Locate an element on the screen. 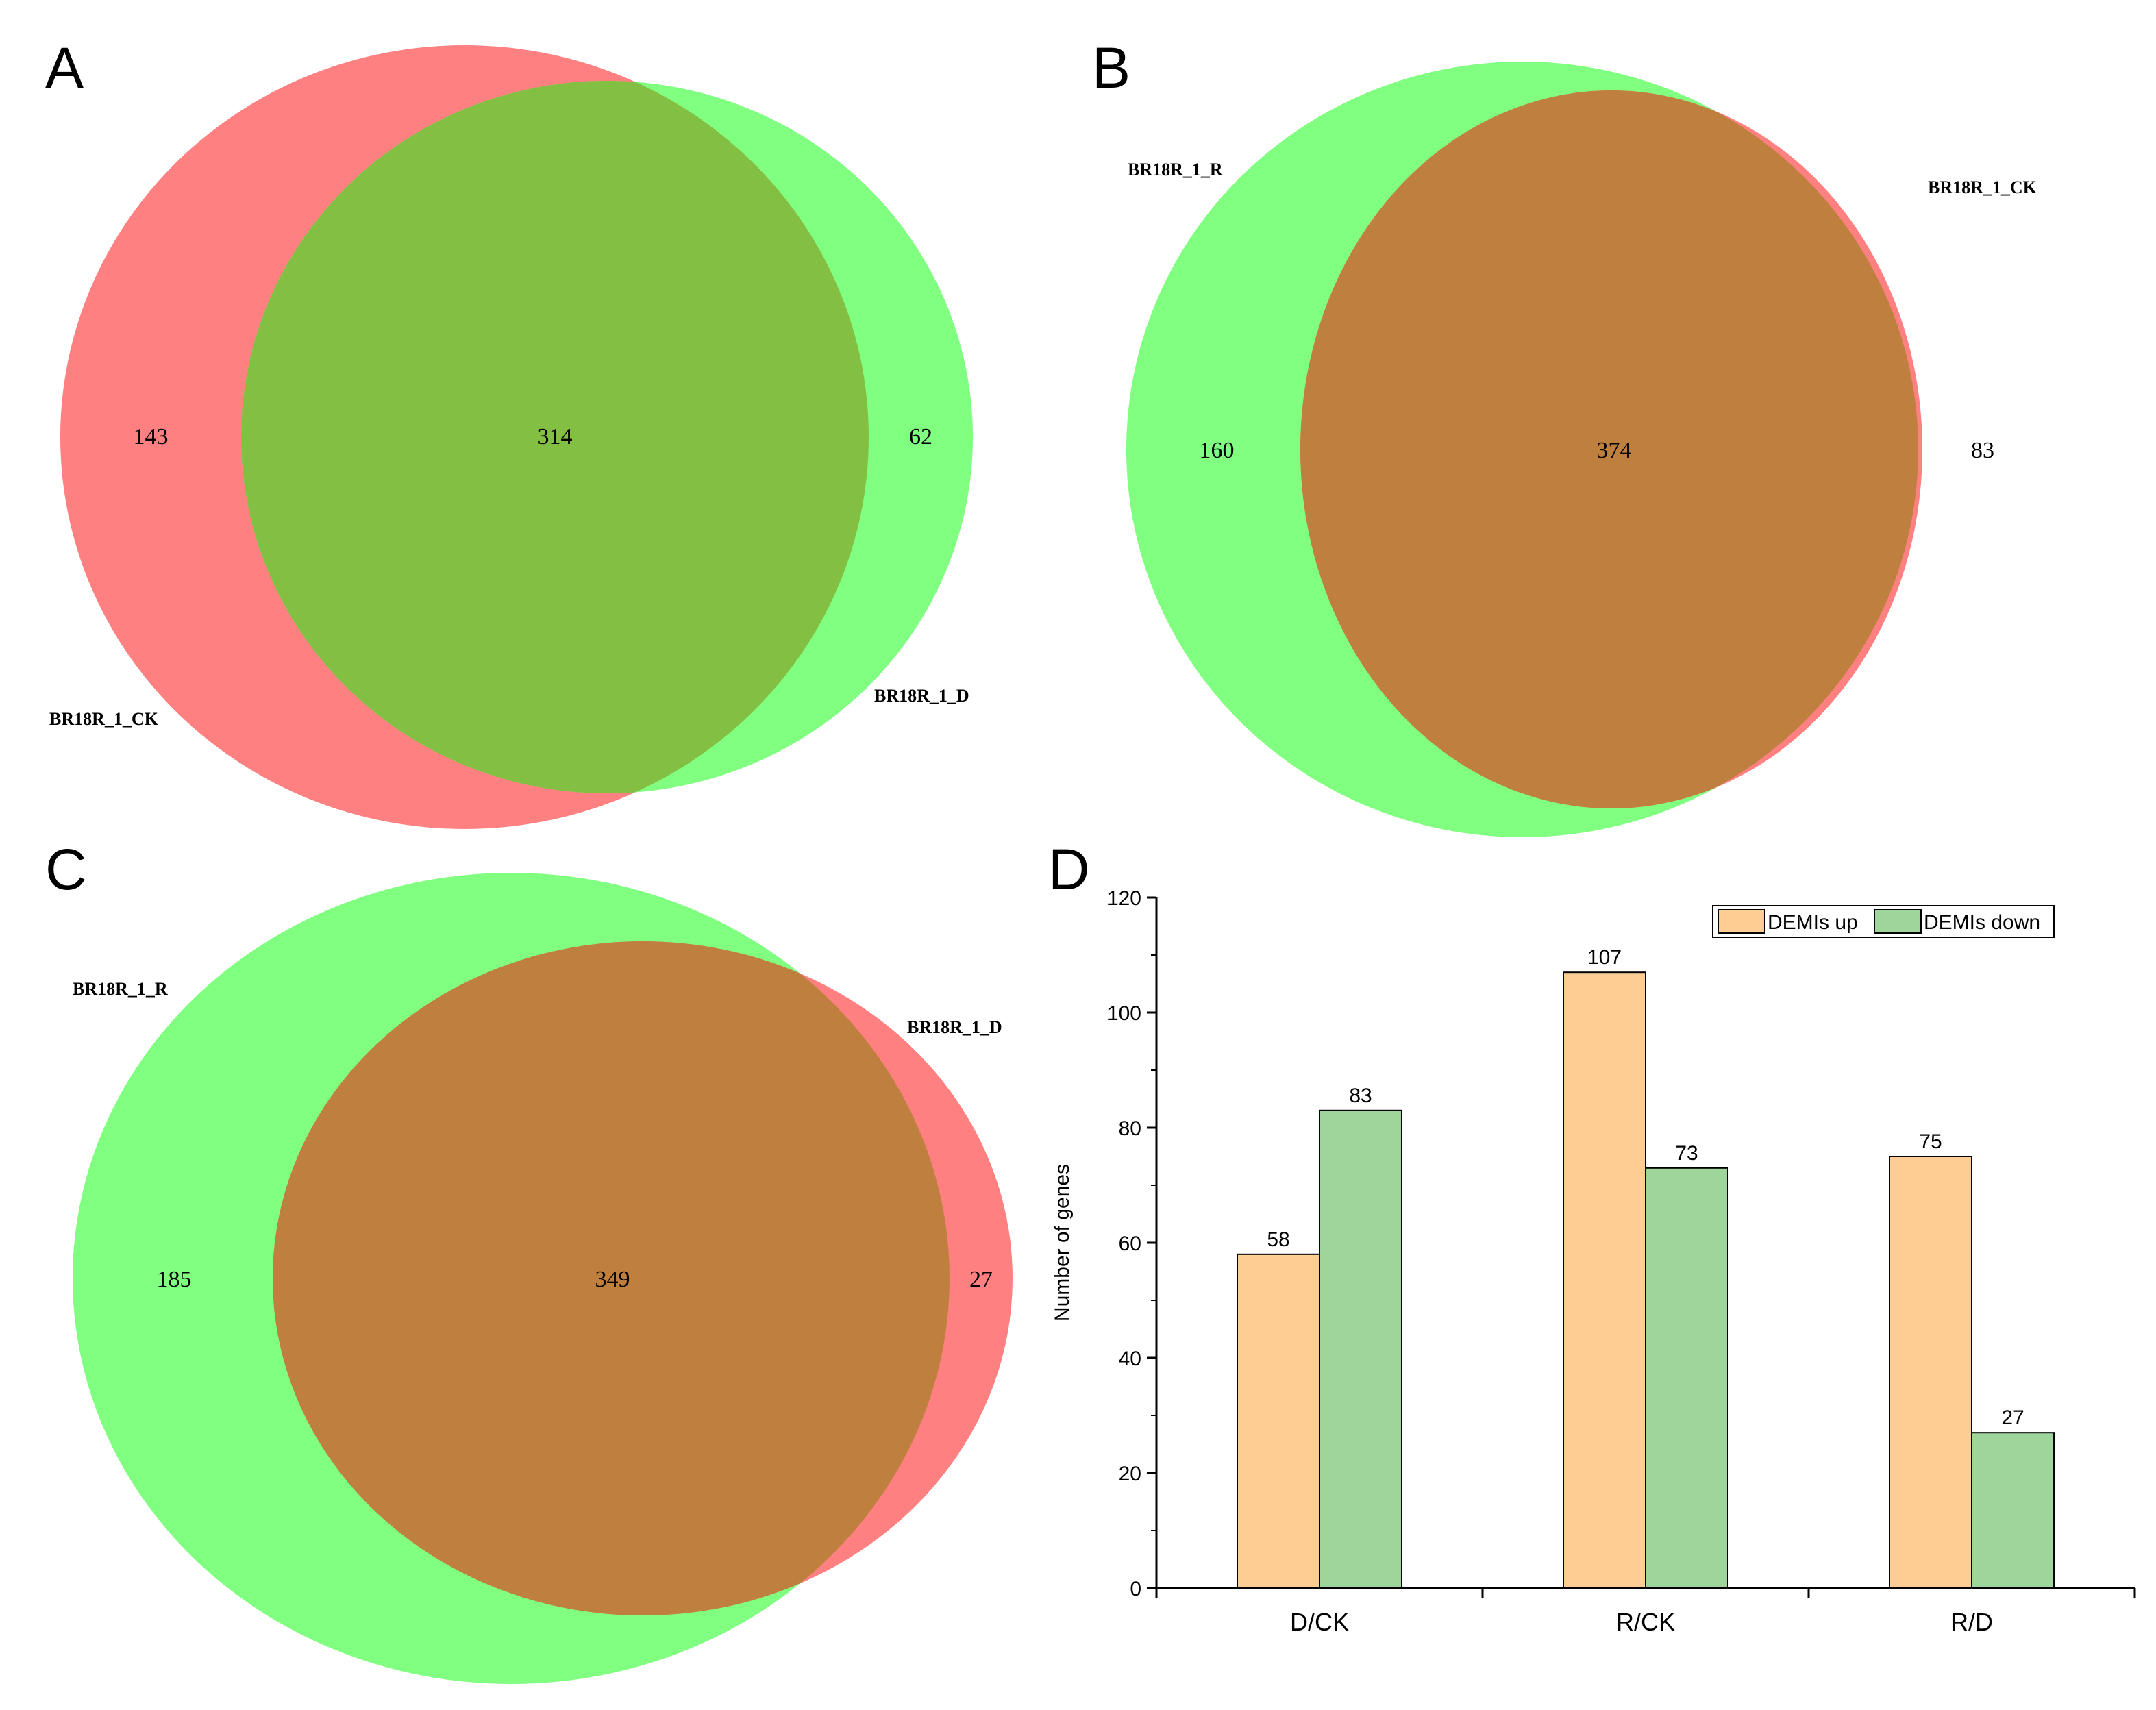 The height and width of the screenshot is (1710, 2156). venn-b-left-count: 160 is located at coordinates (1217, 451).